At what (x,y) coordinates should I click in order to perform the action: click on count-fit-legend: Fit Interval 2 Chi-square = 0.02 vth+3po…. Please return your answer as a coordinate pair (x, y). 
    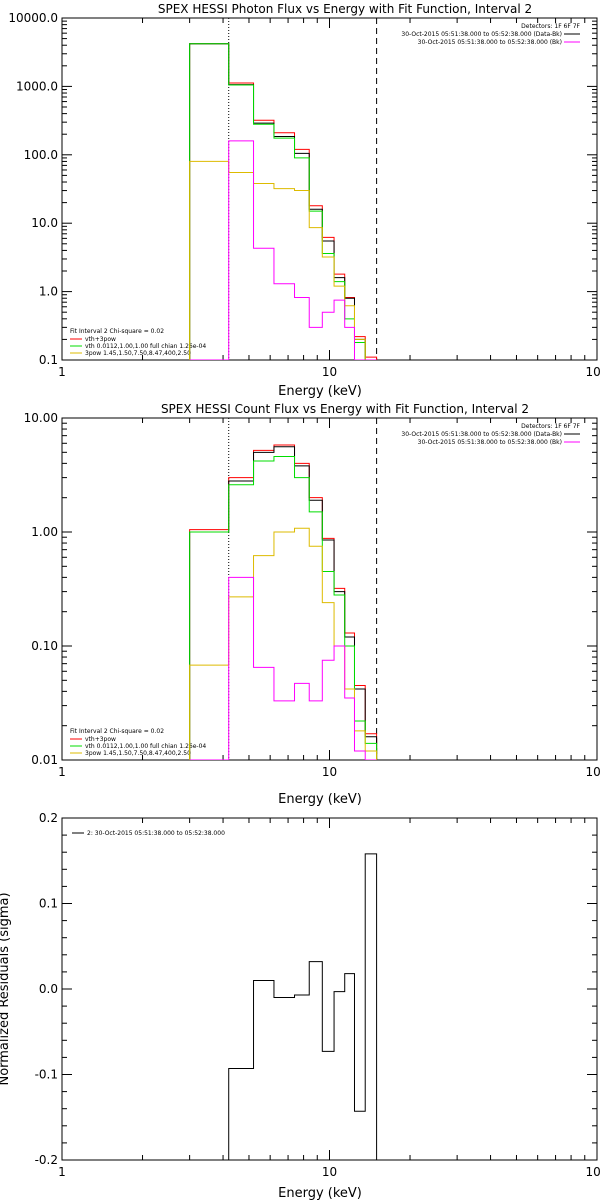
    Looking at the image, I should click on (138, 742).